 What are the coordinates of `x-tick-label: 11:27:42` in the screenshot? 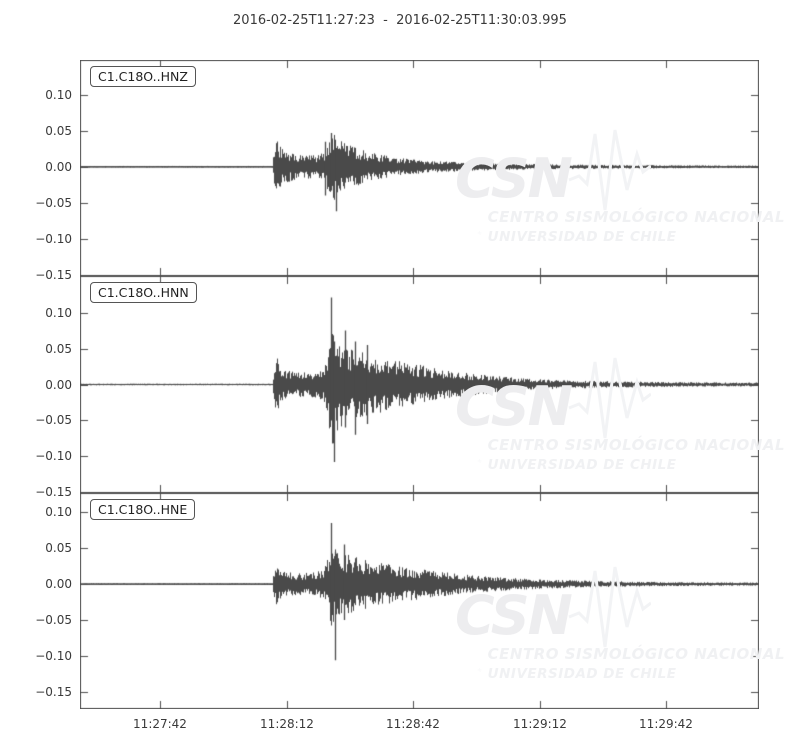 It's located at (160, 724).